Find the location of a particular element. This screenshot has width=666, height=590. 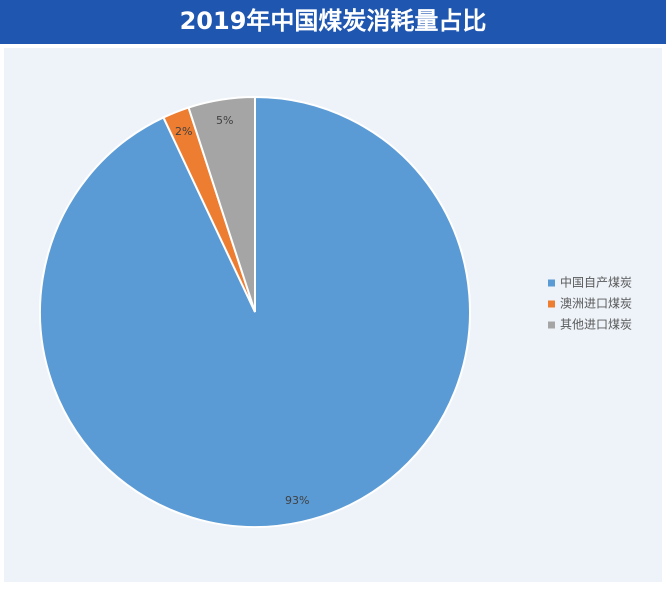

chart-title: 2019年中国煤炭消耗量占比 is located at coordinates (333, 21).